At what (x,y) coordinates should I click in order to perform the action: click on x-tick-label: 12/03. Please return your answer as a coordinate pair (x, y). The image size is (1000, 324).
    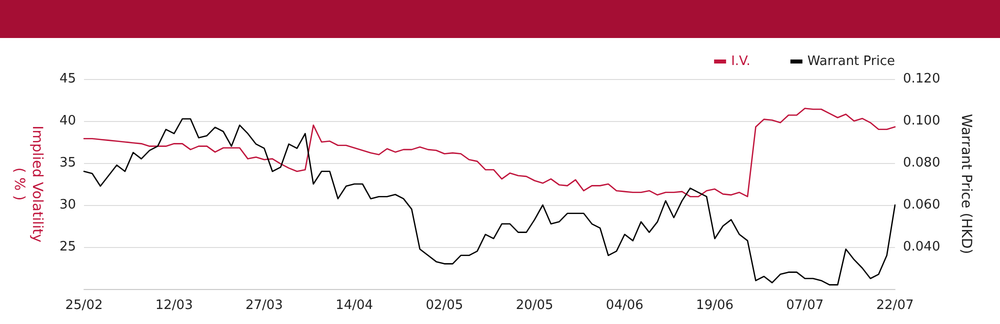
    Looking at the image, I should click on (174, 305).